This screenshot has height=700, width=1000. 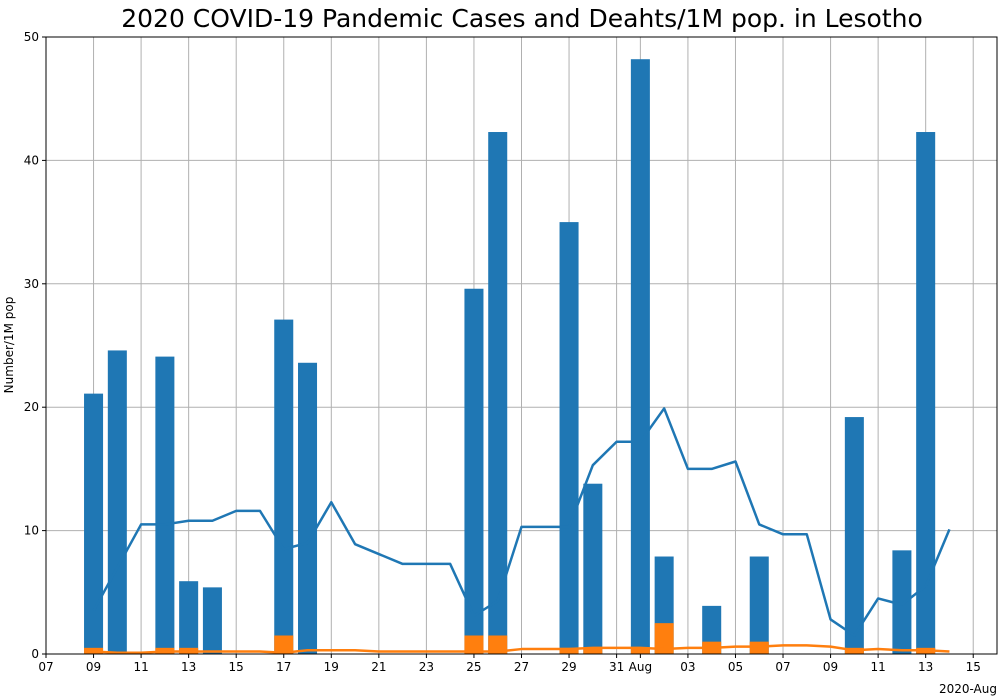 What do you see at coordinates (735, 667) in the screenshot?
I see `x-tick-label: 05` at bounding box center [735, 667].